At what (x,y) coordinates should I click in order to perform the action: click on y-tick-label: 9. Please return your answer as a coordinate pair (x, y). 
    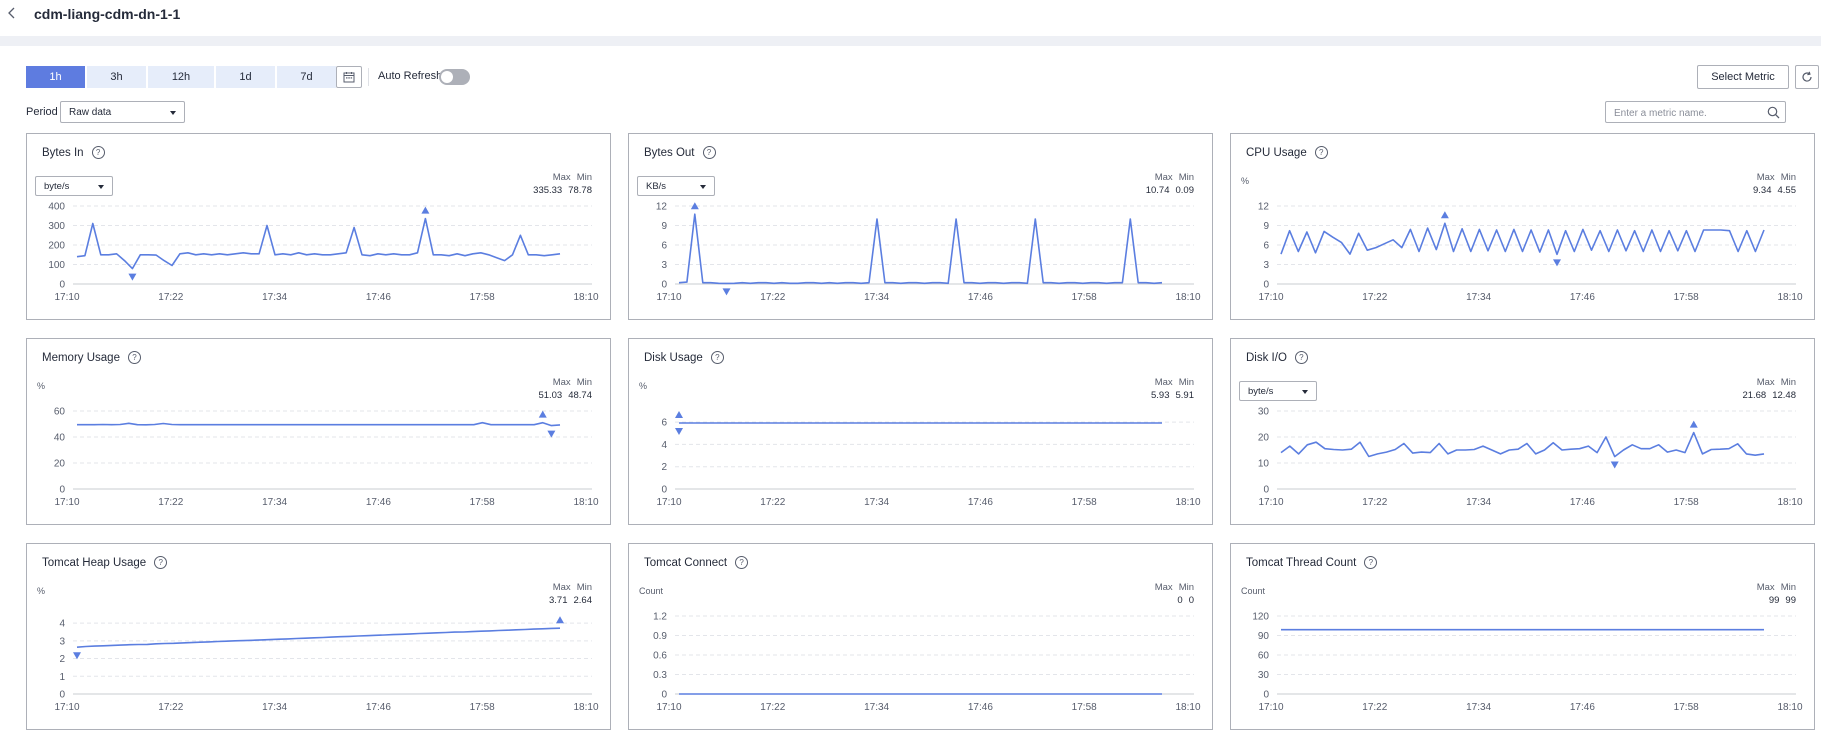
    Looking at the image, I should click on (1266, 226).